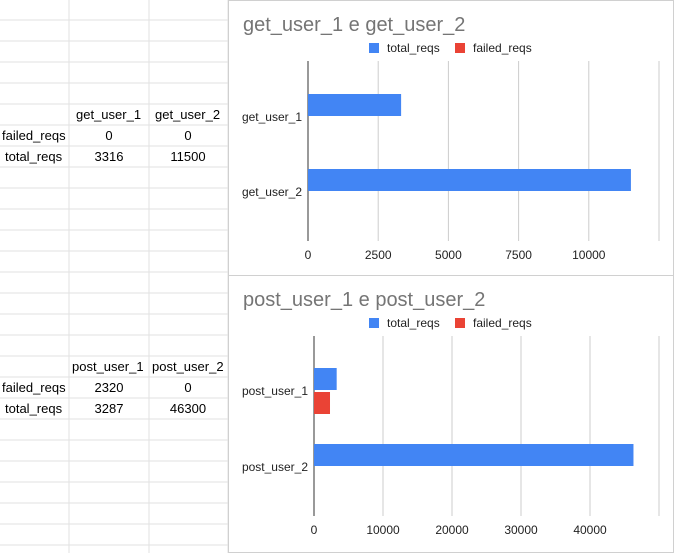  I want to click on x-tick-label: 2500, so click(378, 255).